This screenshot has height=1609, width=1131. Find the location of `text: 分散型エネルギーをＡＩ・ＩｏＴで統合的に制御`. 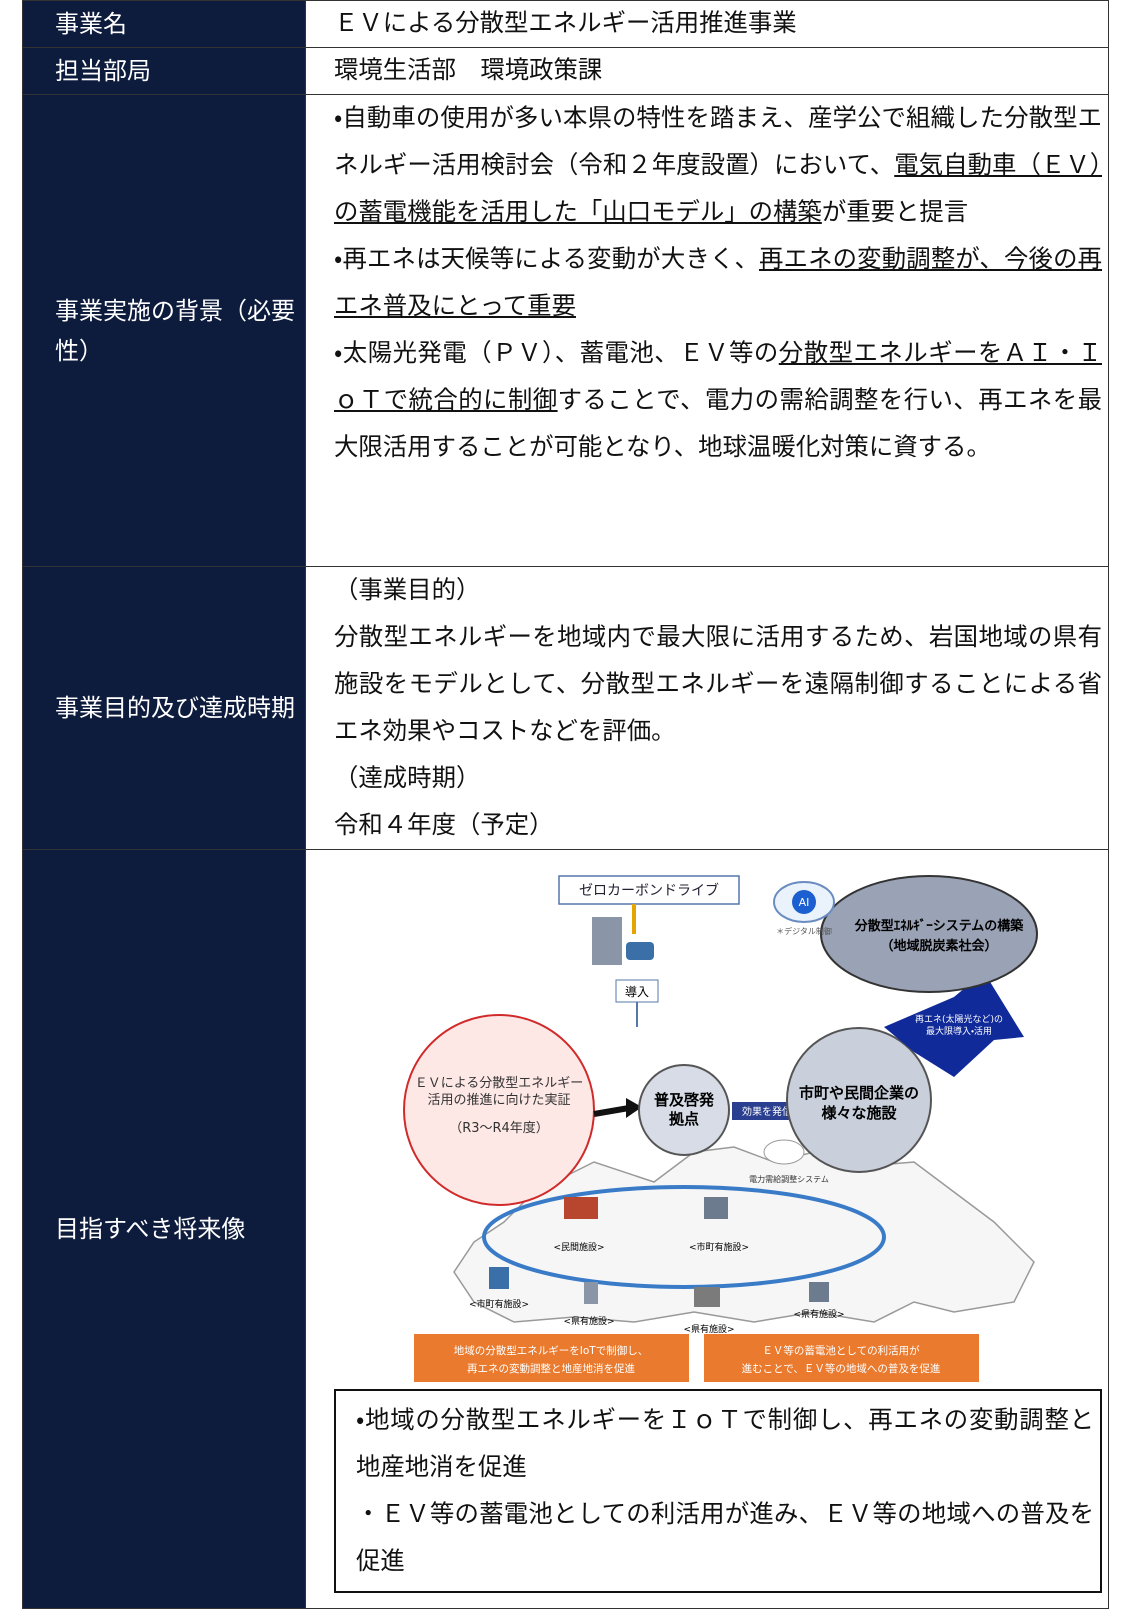

text: 分散型エネルギーをＡＩ・ＩｏＴで統合的に制御 is located at coordinates (718, 377).